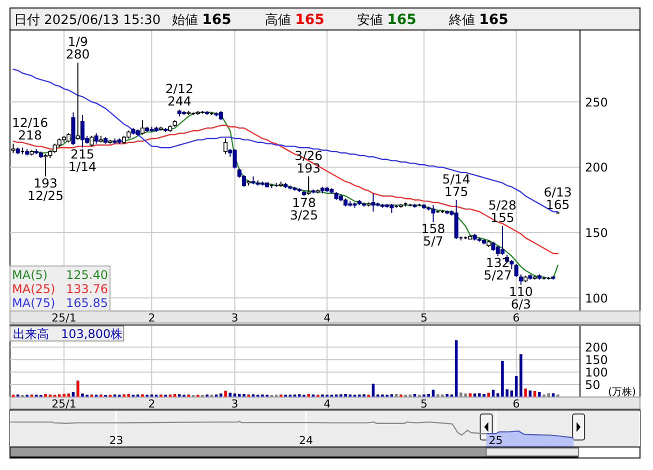  I want to click on annotation: 12/16 218, so click(30, 129).